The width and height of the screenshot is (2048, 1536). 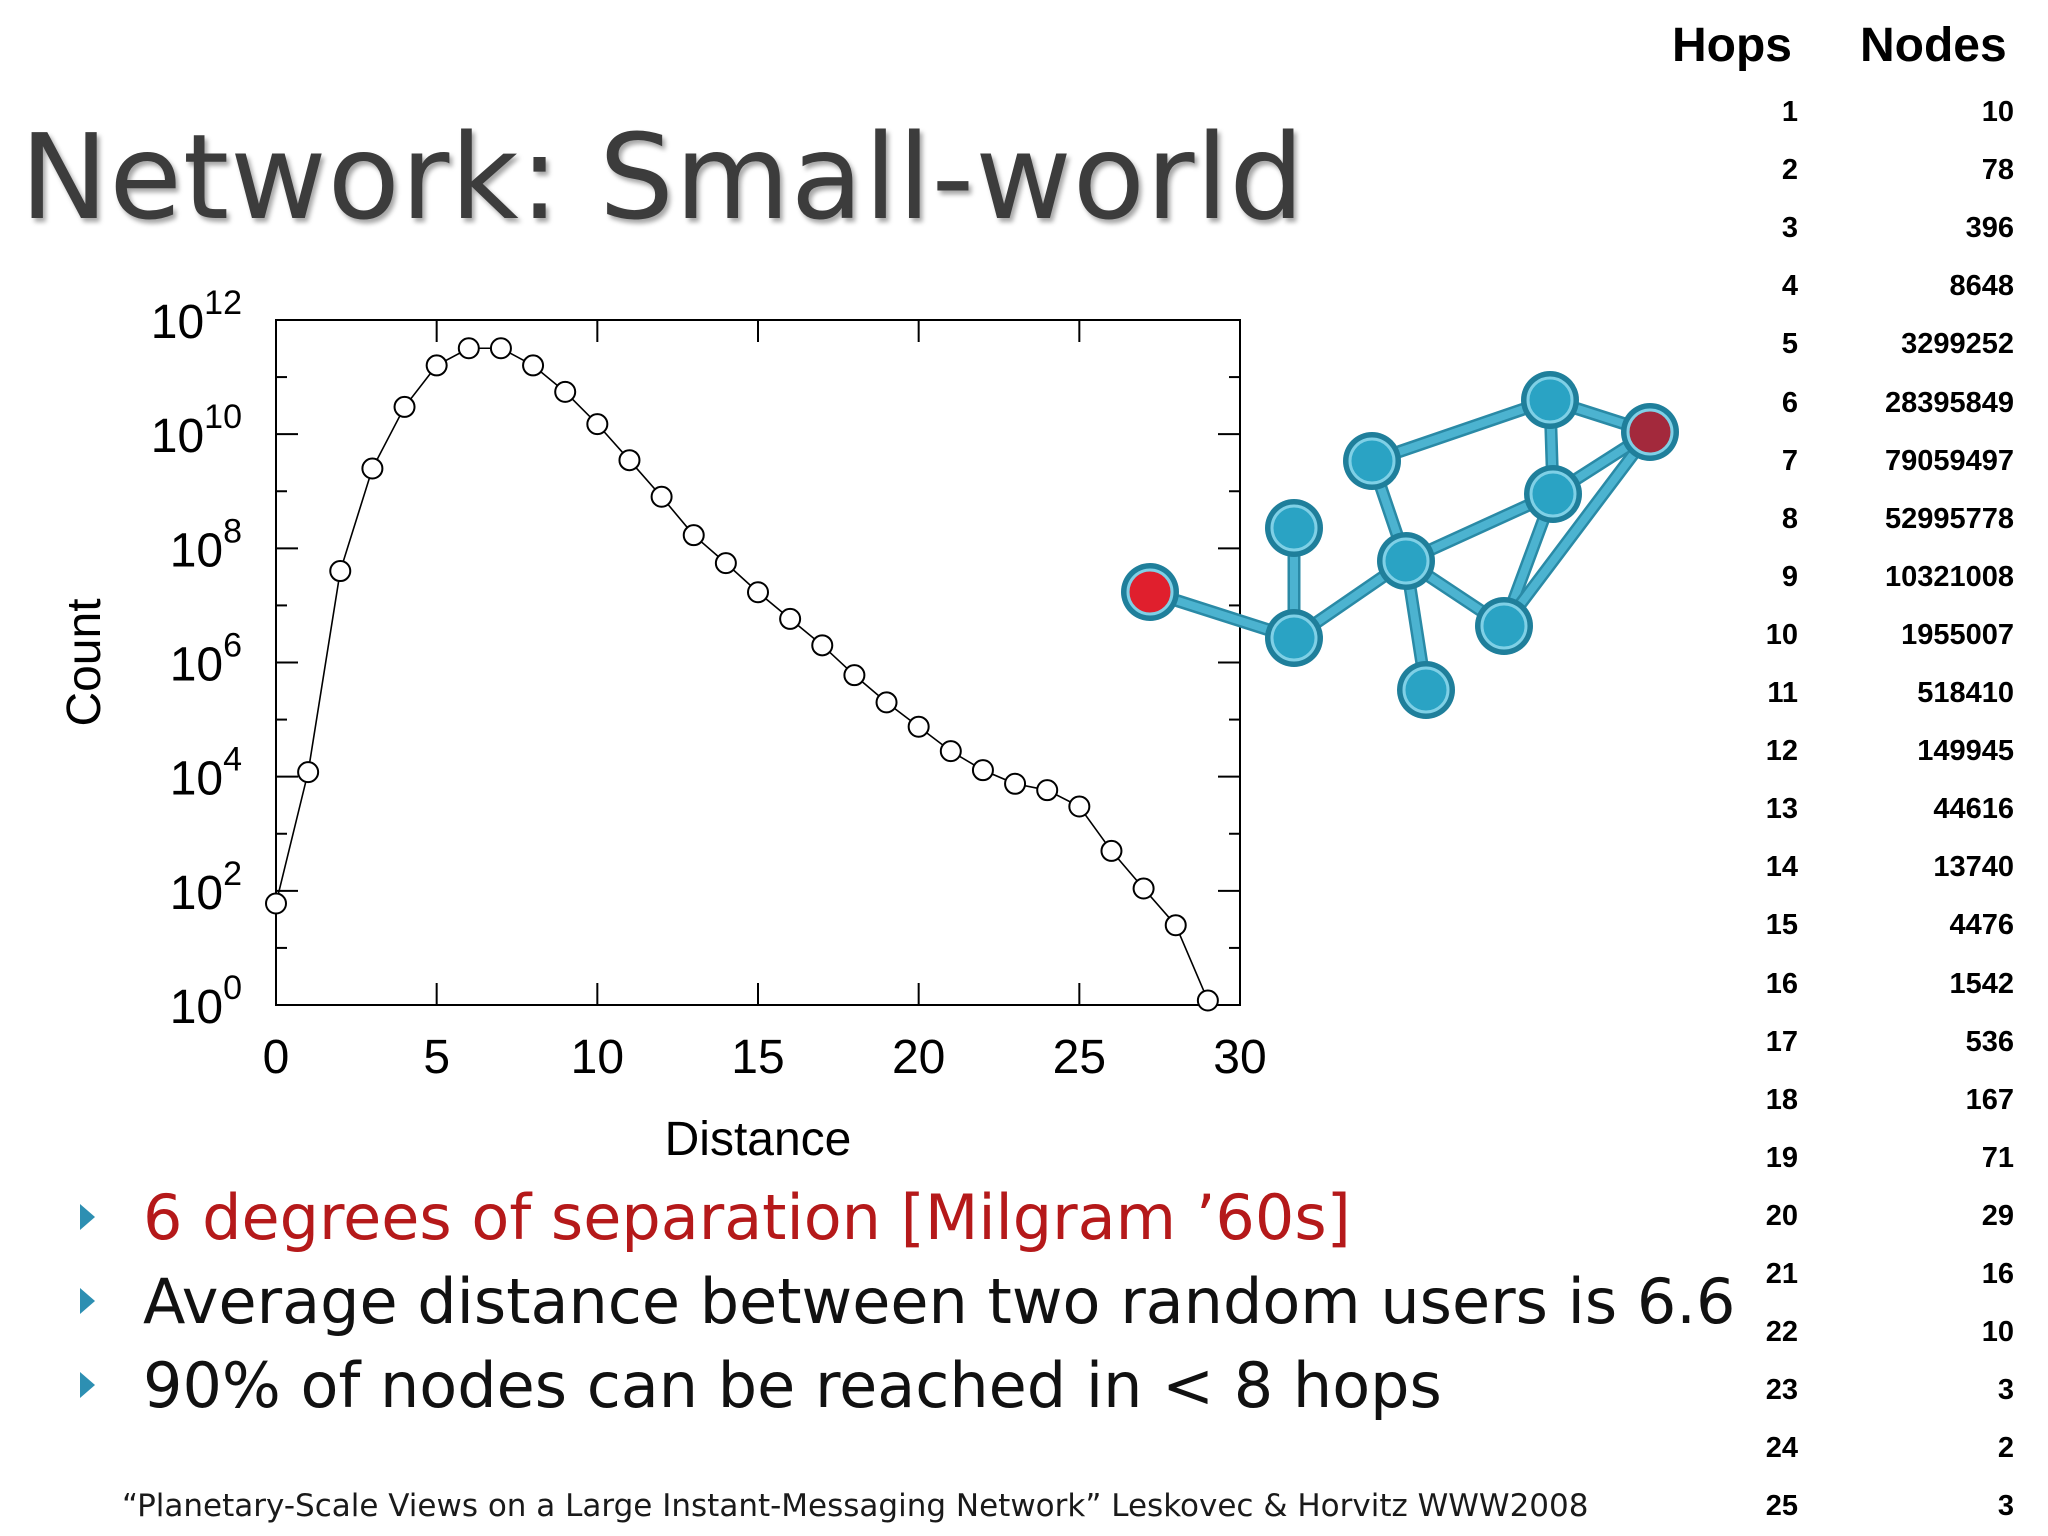 I want to click on node-cell: 167, so click(x=1989, y=1099).